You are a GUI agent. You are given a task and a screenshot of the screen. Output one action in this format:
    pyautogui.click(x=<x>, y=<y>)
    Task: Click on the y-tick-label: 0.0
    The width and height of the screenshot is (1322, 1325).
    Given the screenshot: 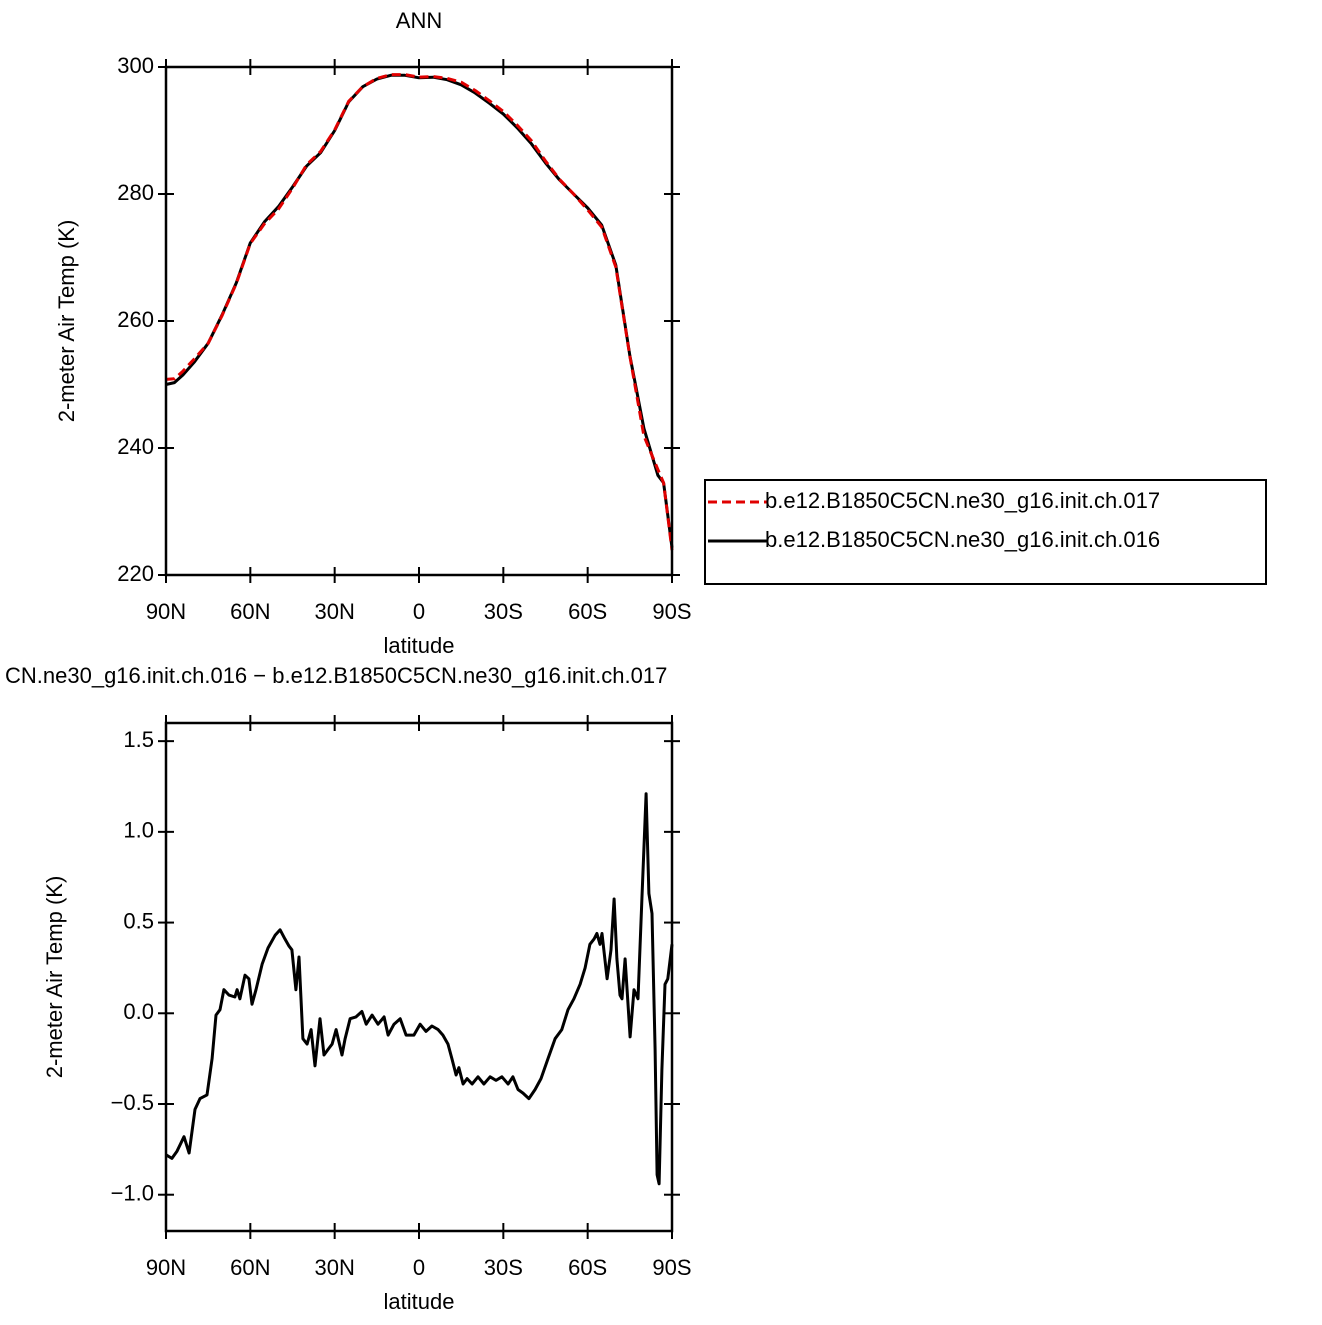 What is the action you would take?
    pyautogui.click(x=138, y=1011)
    